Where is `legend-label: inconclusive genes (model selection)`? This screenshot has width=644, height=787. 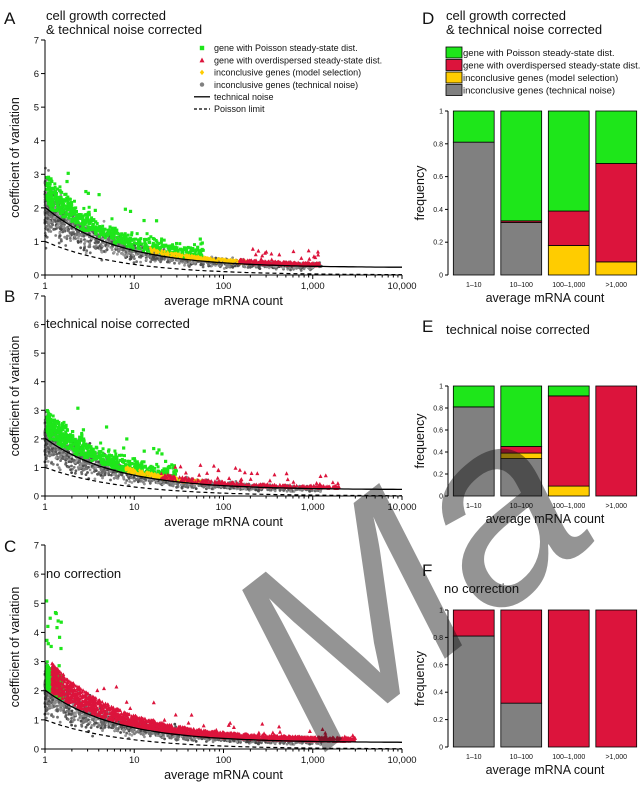 legend-label: inconclusive genes (model selection) is located at coordinates (287, 73).